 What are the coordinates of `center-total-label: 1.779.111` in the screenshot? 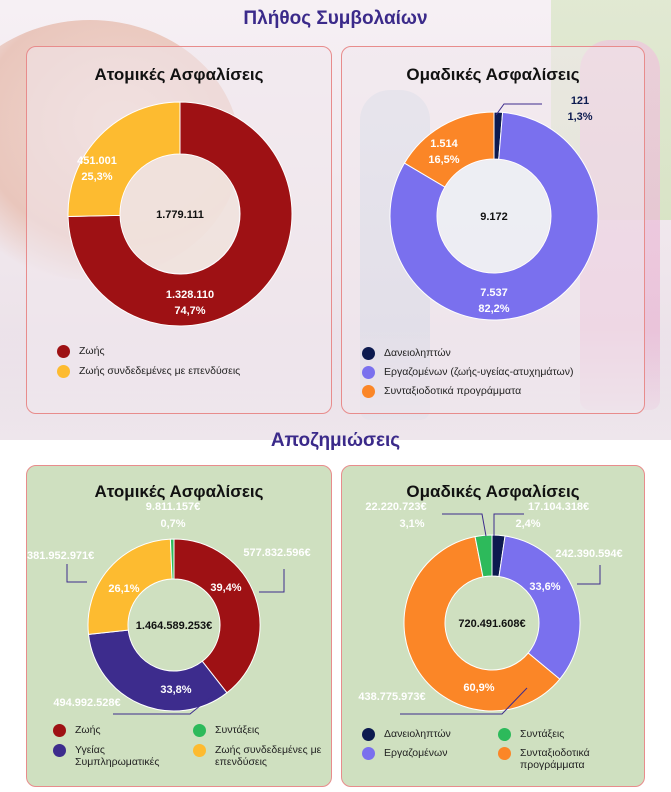 It's located at (180, 215).